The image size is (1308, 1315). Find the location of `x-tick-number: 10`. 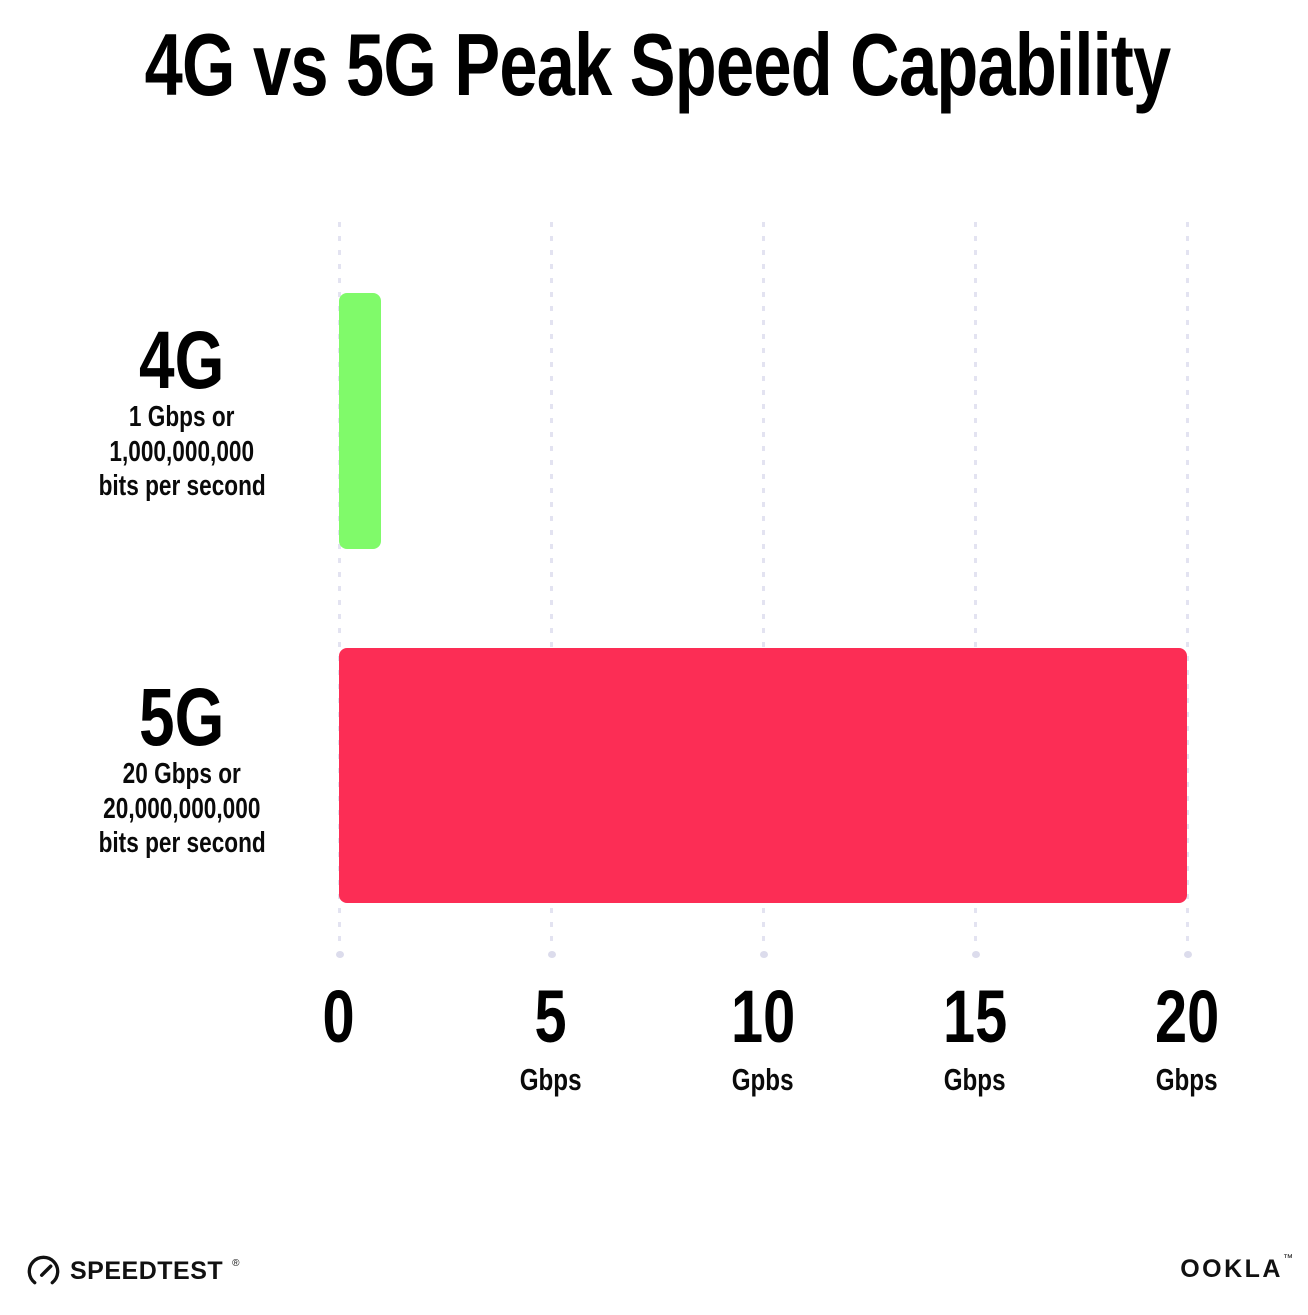

x-tick-number: 10 is located at coordinates (763, 1016).